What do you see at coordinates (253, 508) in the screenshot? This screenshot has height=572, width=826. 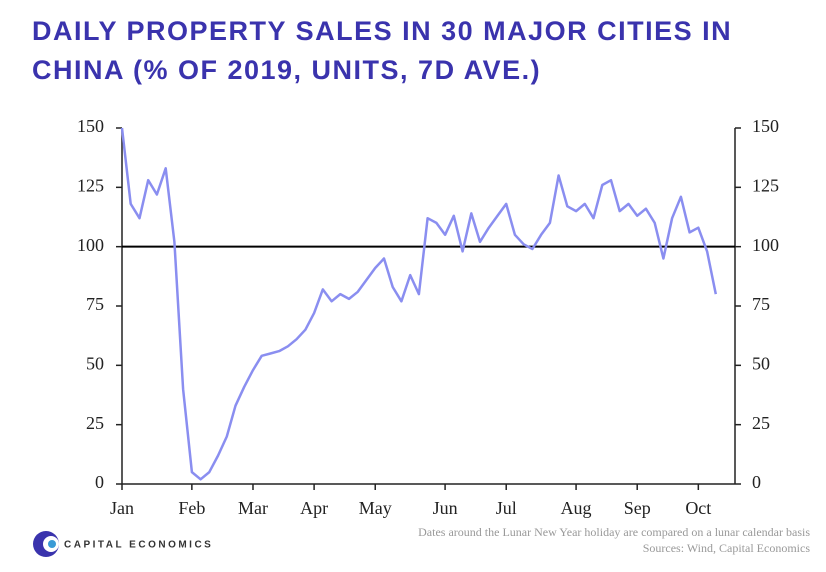 I see `x-tick-label: Mar` at bounding box center [253, 508].